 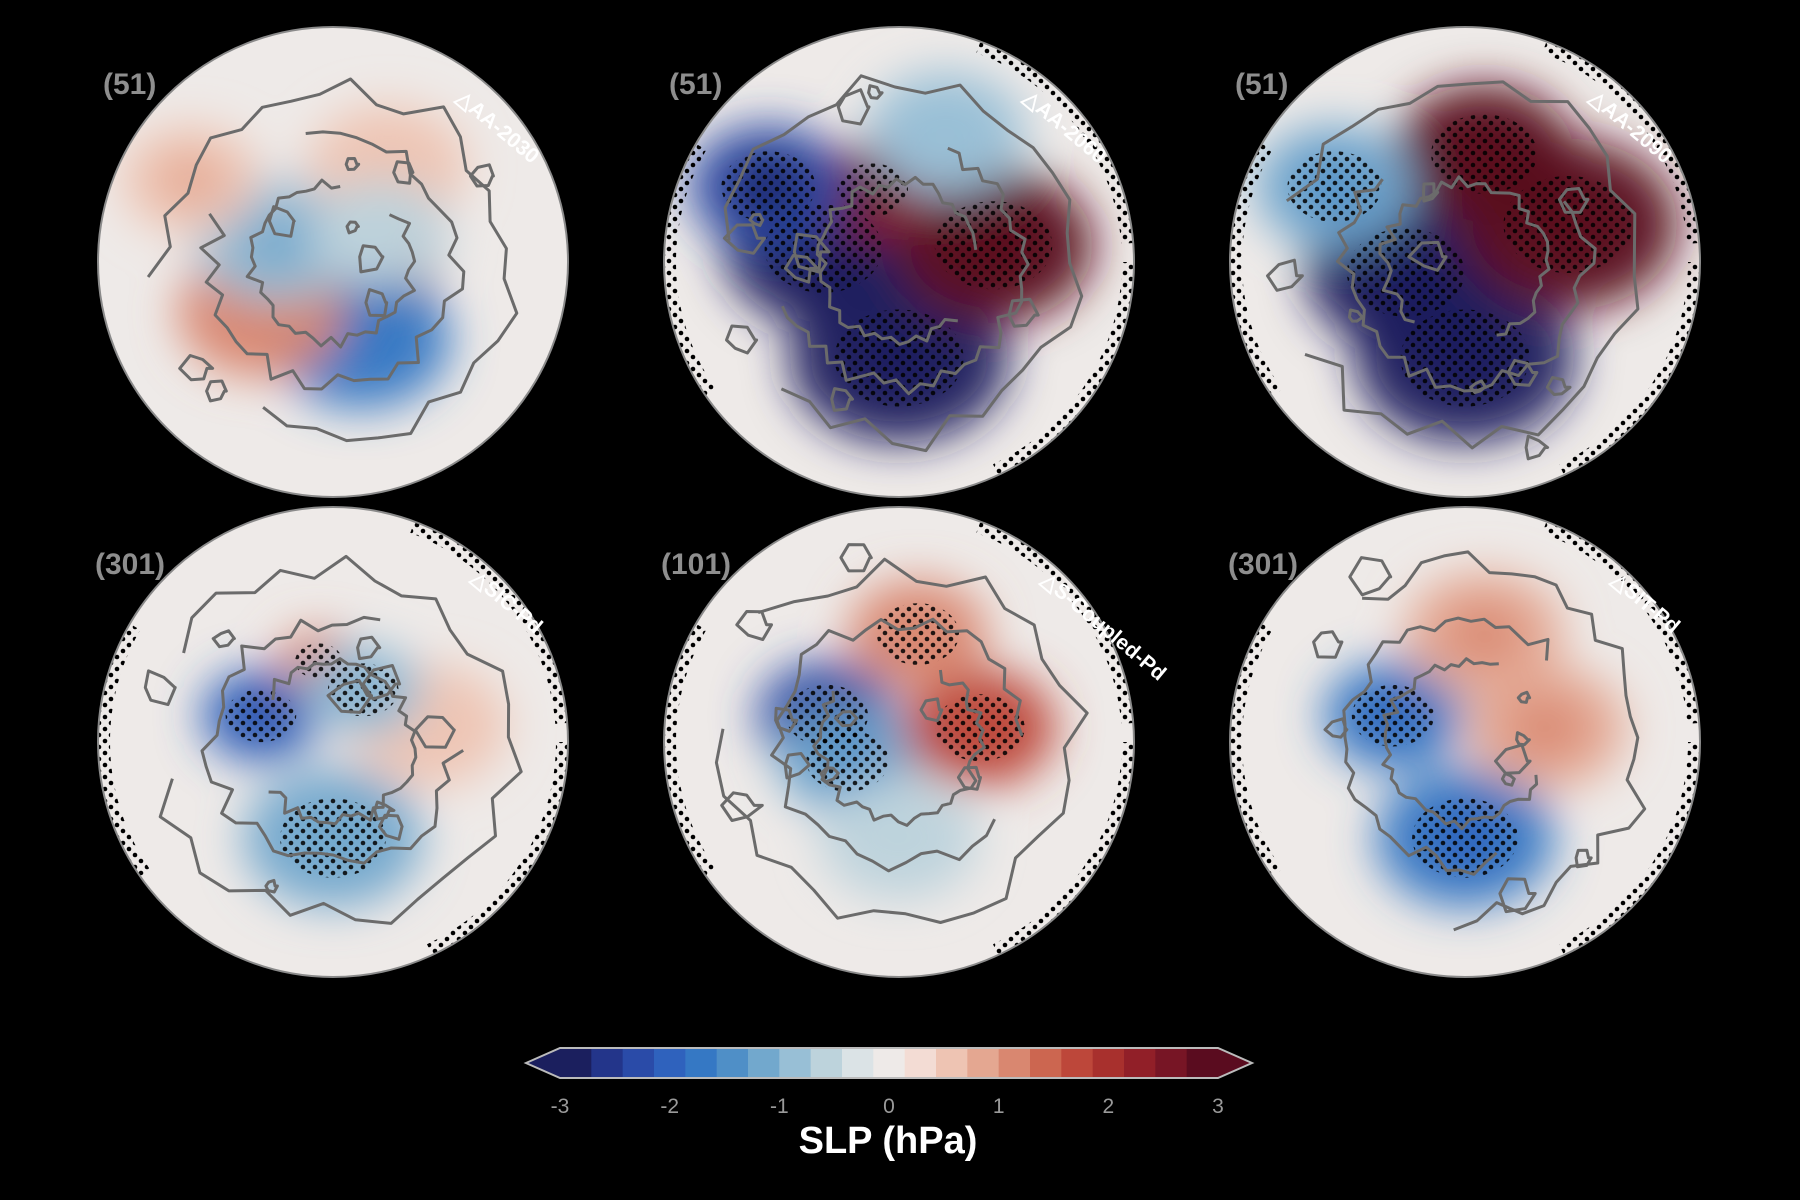 What do you see at coordinates (669, 1106) in the screenshot?
I see `colorbar-tick-label: -2` at bounding box center [669, 1106].